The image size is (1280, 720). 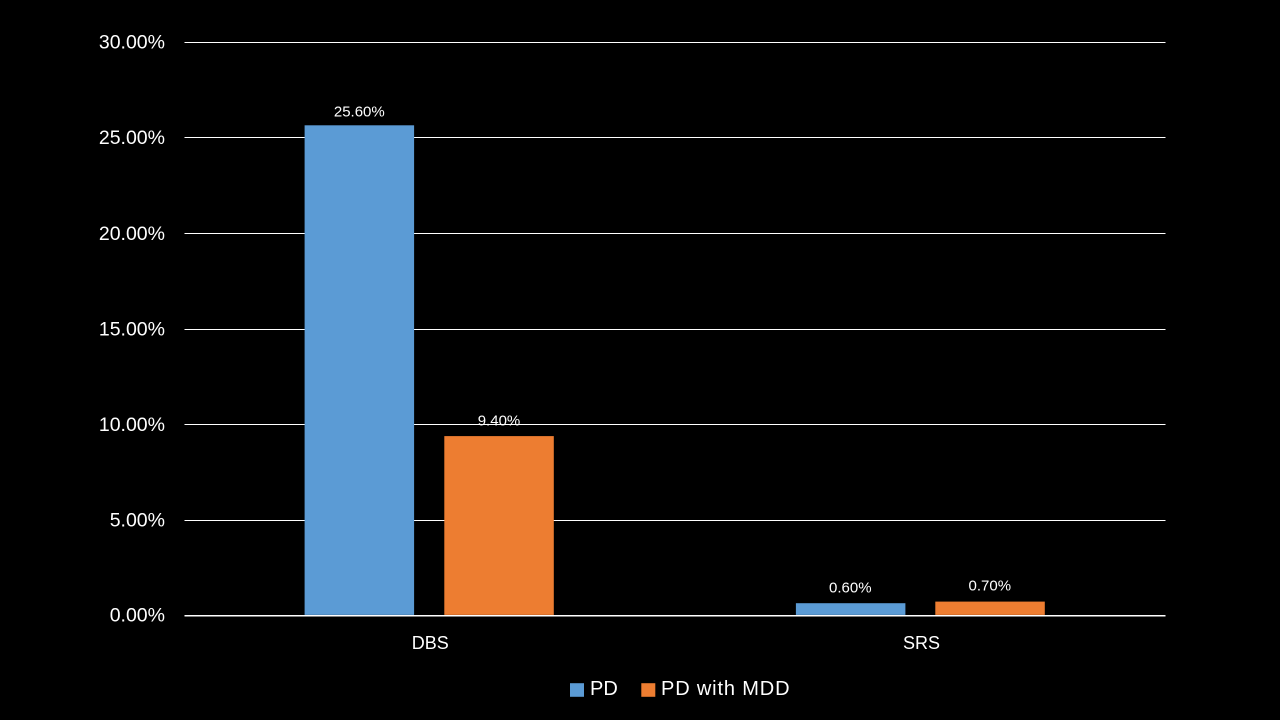 What do you see at coordinates (499, 421) in the screenshot?
I see `svg-text: 9.40%` at bounding box center [499, 421].